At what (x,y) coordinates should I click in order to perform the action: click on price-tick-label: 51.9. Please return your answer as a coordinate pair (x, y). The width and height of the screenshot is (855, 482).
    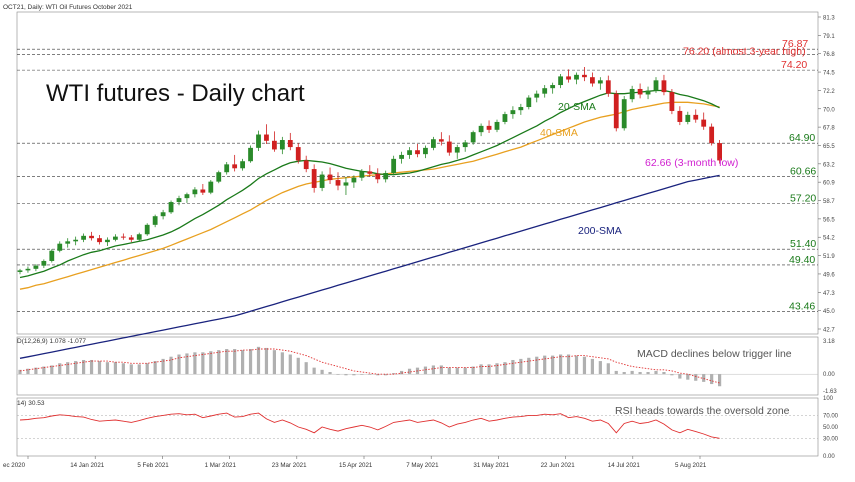
    Looking at the image, I should click on (829, 257).